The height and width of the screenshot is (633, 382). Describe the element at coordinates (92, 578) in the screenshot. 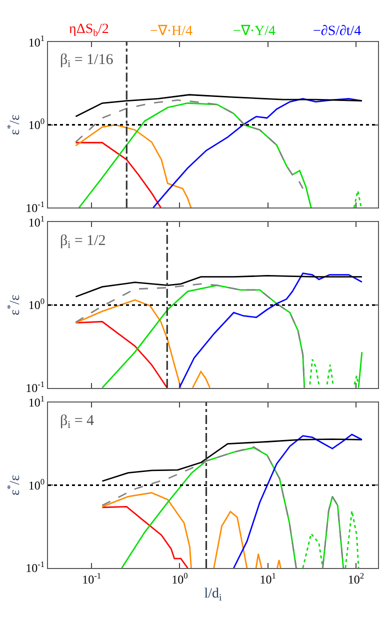

I see `x-tick-label: 10$^{-1}$` at that location.